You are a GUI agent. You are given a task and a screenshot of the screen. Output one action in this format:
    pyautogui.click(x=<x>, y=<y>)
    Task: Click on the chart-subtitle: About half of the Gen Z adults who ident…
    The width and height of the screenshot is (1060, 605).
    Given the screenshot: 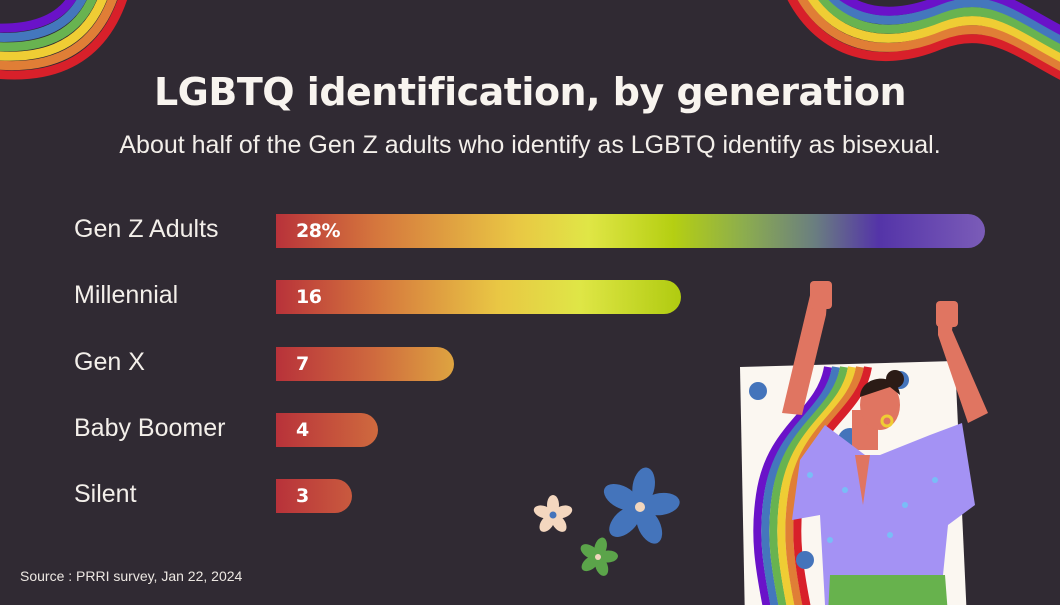 What is the action you would take?
    pyautogui.click(x=530, y=145)
    